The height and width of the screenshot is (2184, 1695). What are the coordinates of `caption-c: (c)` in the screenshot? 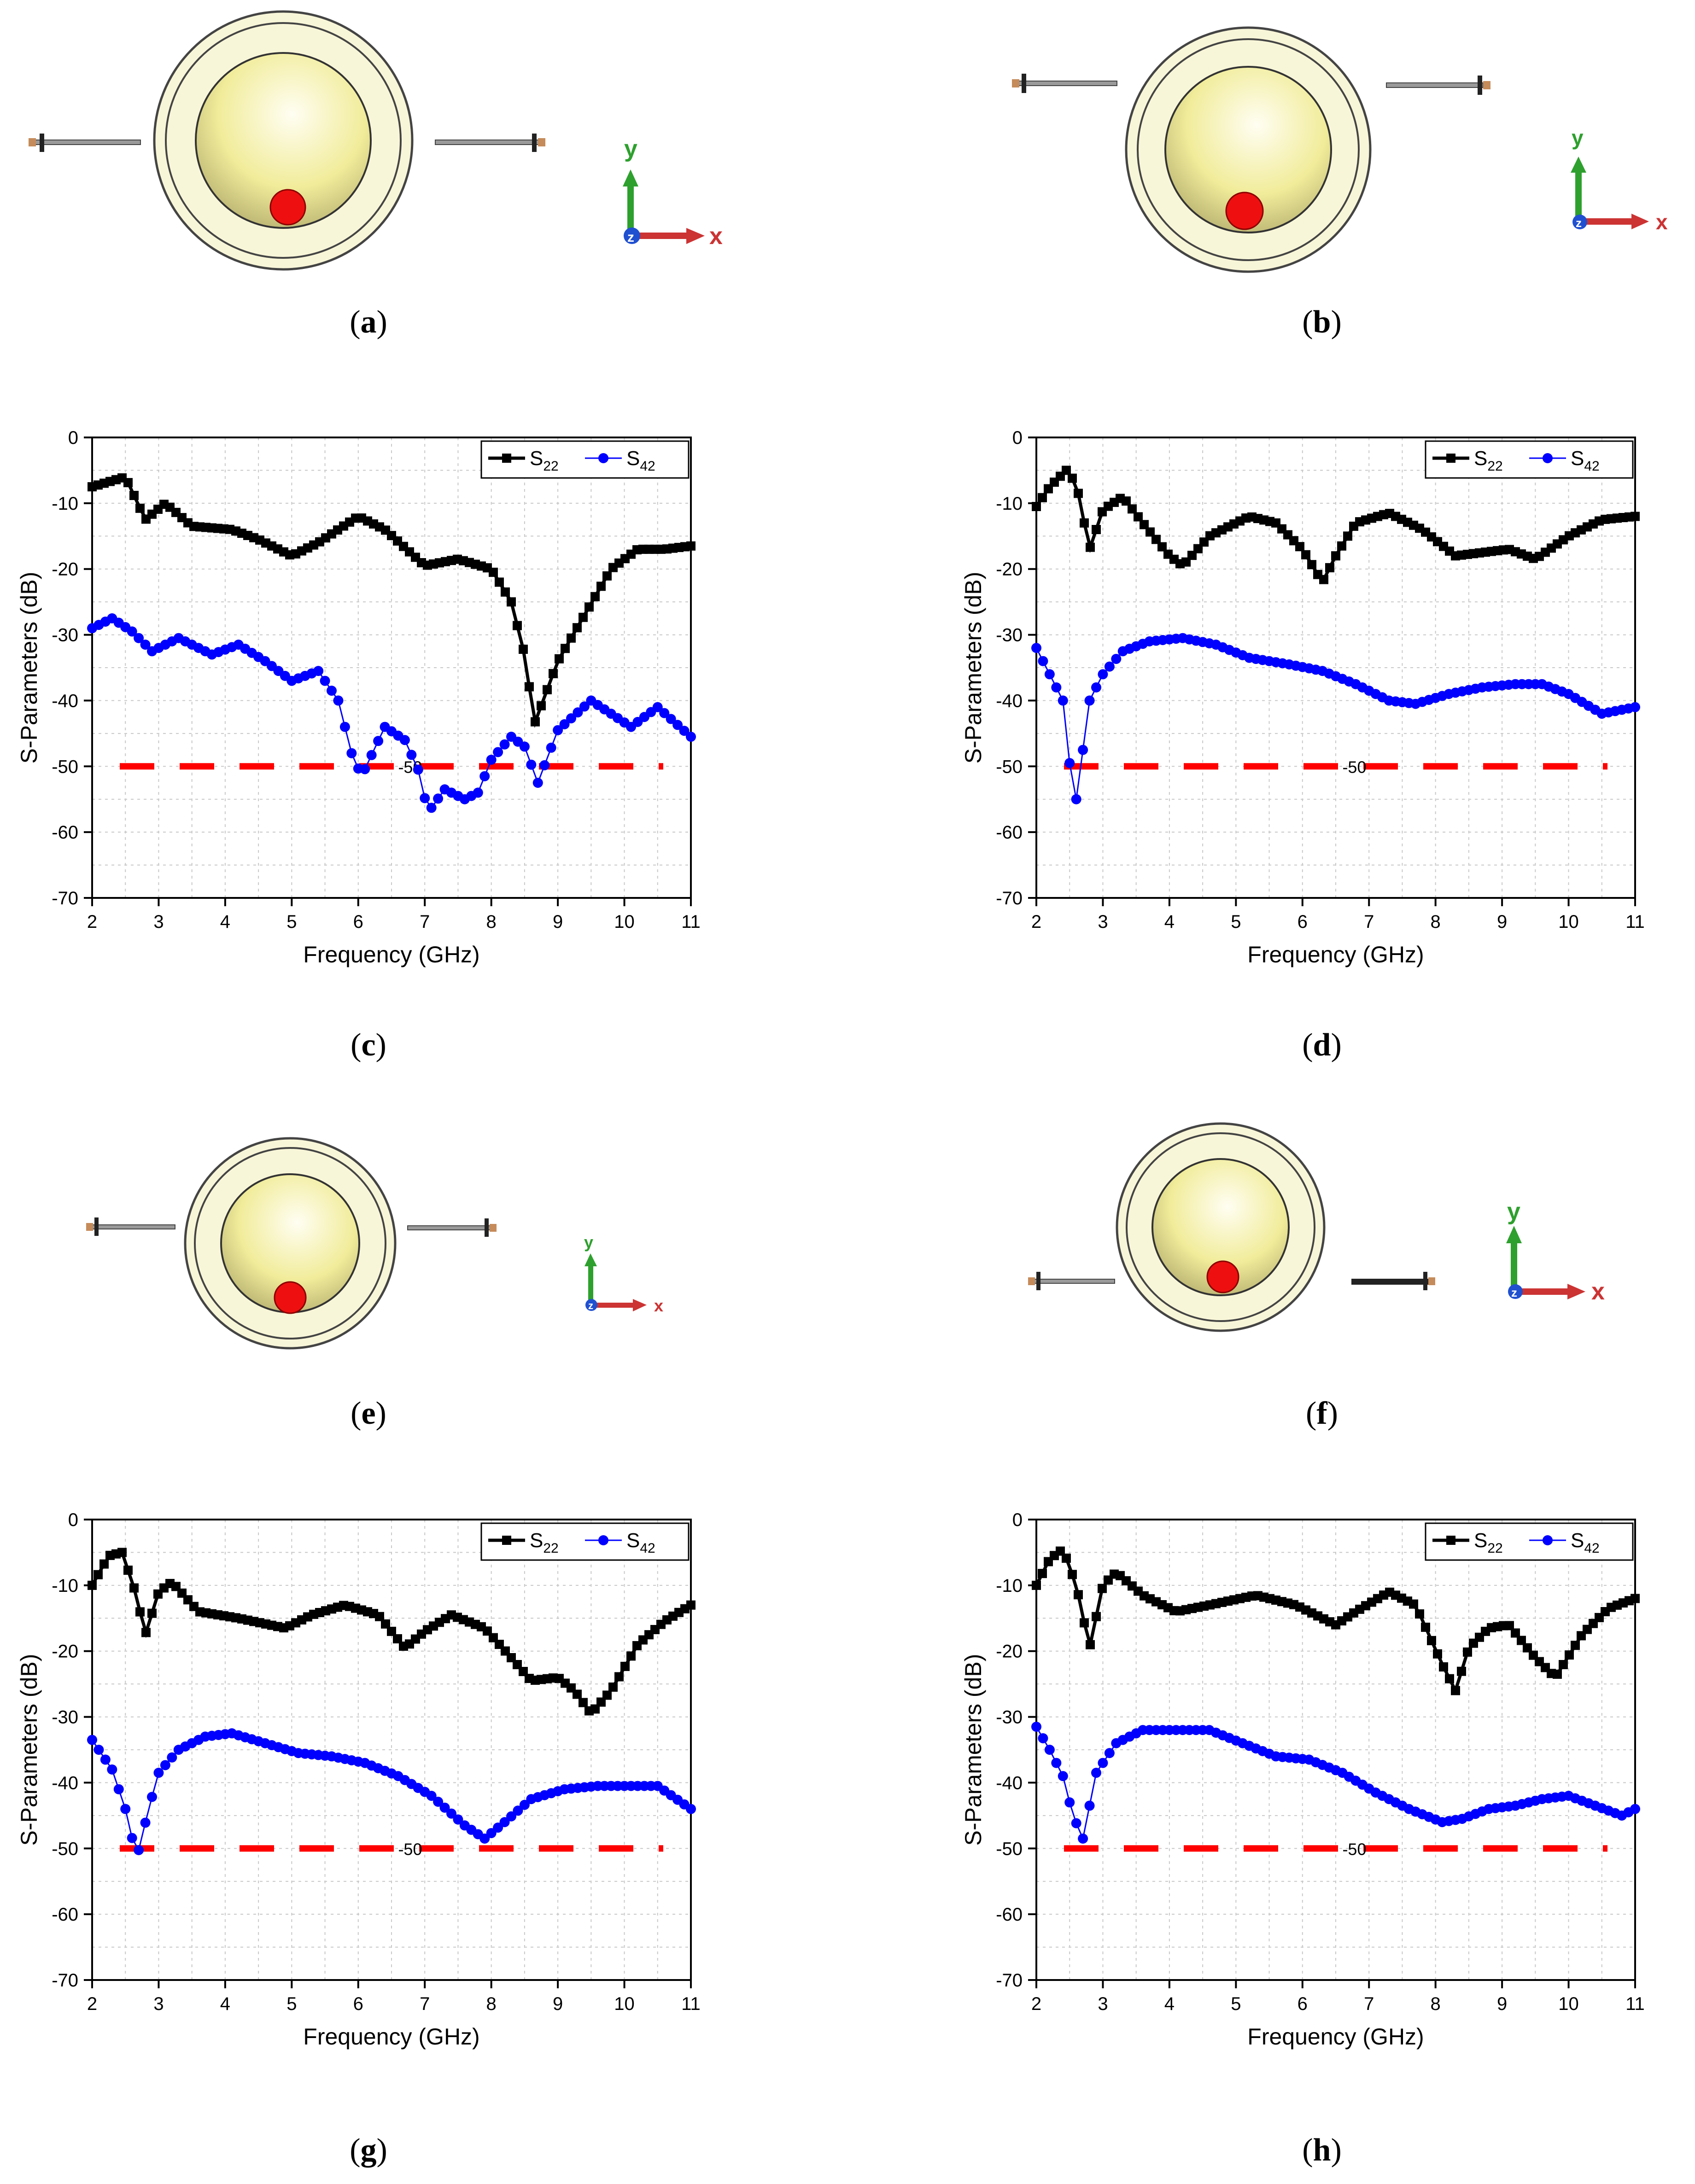 It's located at (368, 1045).